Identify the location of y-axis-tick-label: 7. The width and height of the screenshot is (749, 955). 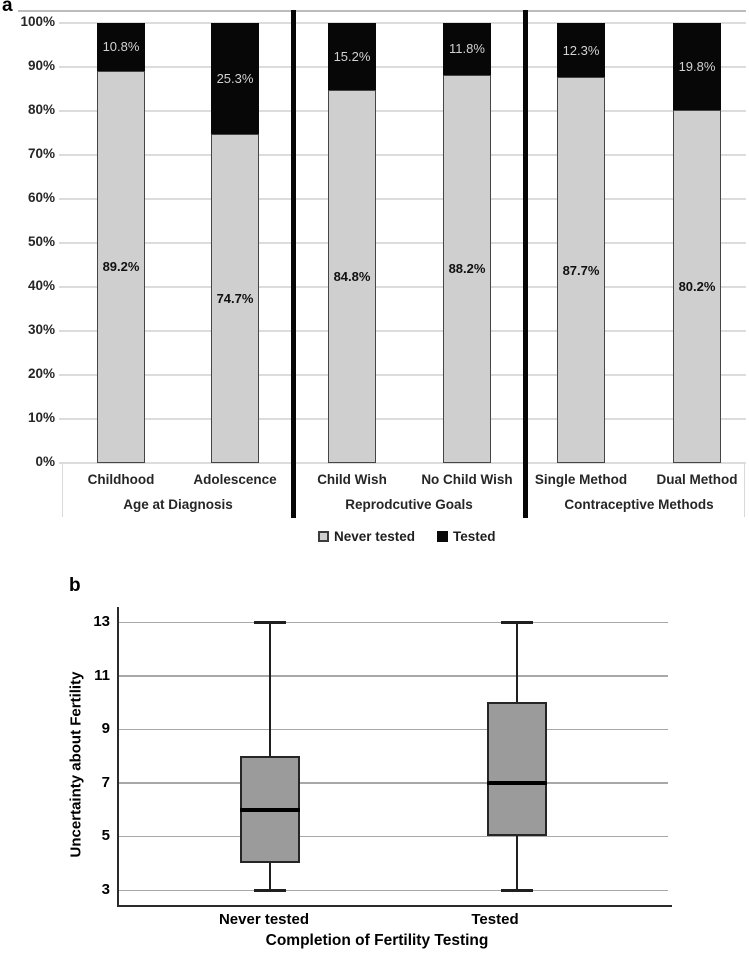
(105, 782).